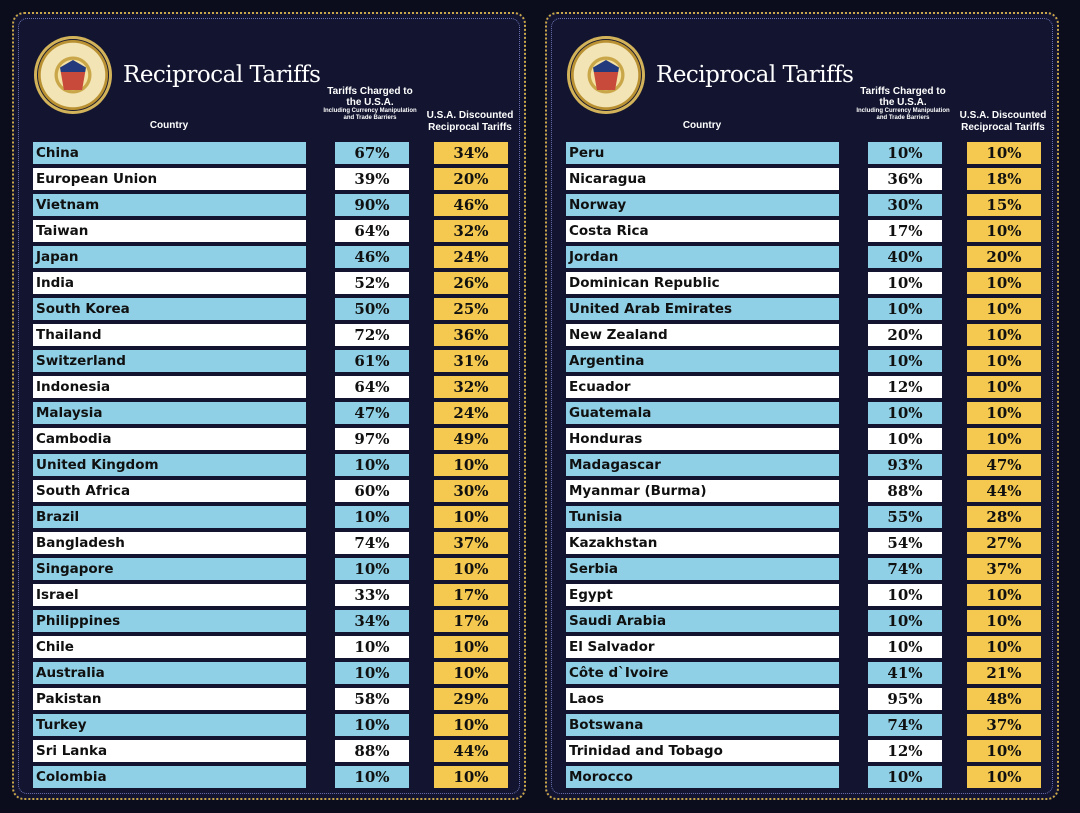 The width and height of the screenshot is (1080, 813). Describe the element at coordinates (702, 751) in the screenshot. I see `country-cell: Trinidad and Tobago` at that location.